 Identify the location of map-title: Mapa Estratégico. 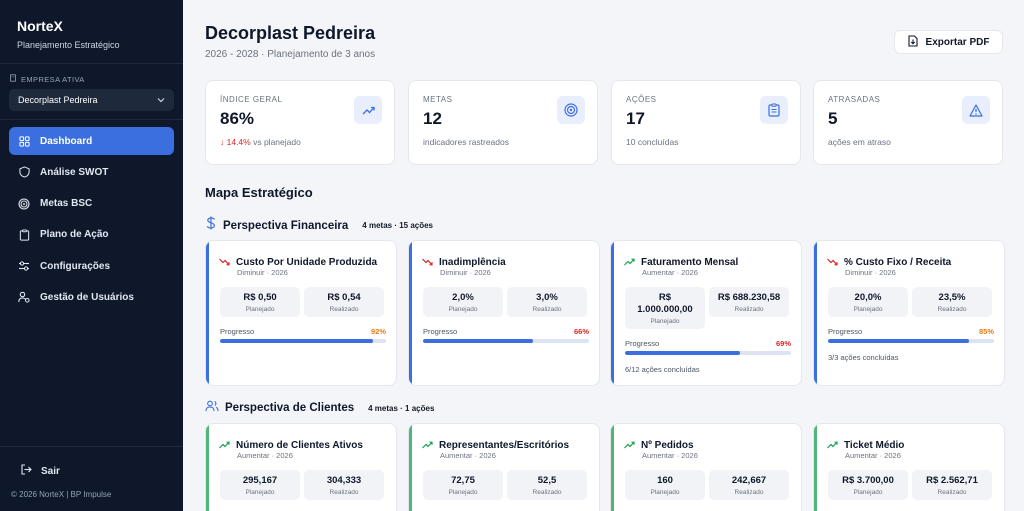
(259, 192).